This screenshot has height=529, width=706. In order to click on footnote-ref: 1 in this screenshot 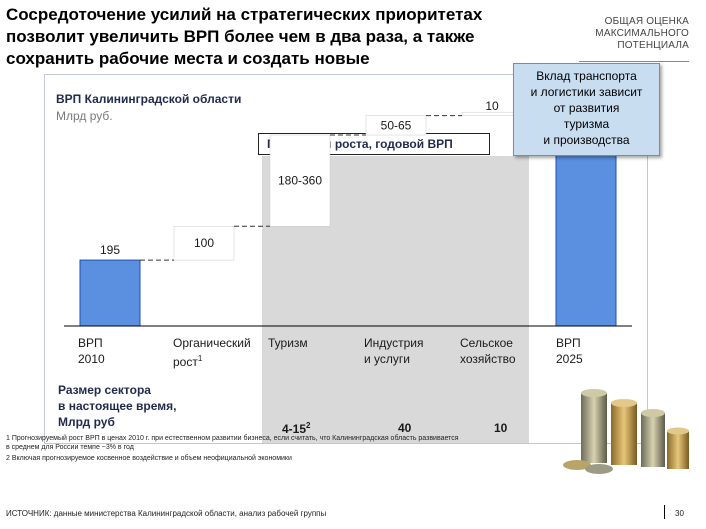, I will do `click(200, 358)`.